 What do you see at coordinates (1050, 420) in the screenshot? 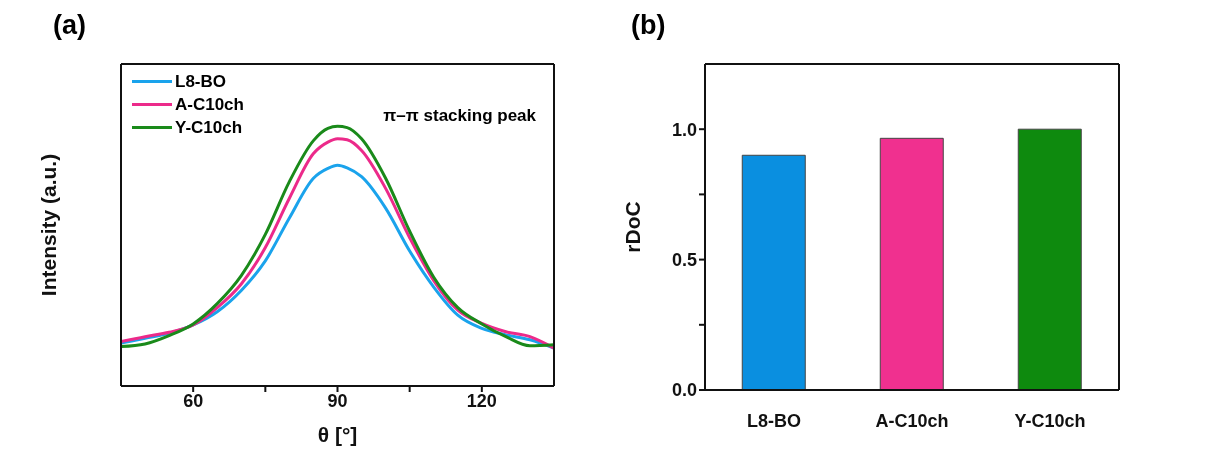
I see `x-tick-label: Y-C10ch` at bounding box center [1050, 420].